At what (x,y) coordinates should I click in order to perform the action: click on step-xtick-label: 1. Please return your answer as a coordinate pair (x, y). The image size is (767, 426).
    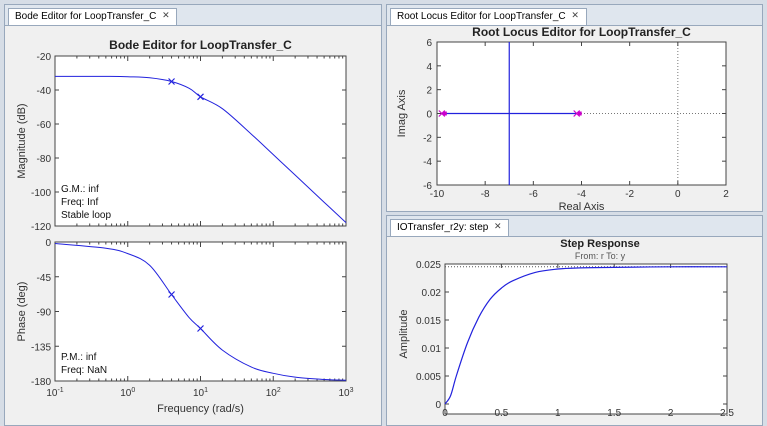
    Looking at the image, I should click on (558, 413).